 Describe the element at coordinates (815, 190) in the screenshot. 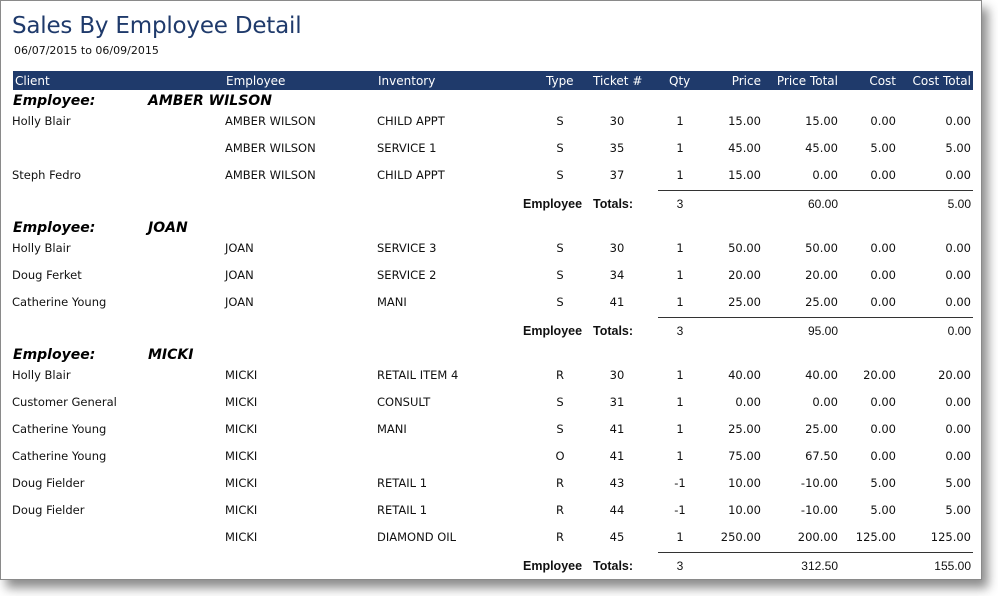

I see `totals-rule` at that location.